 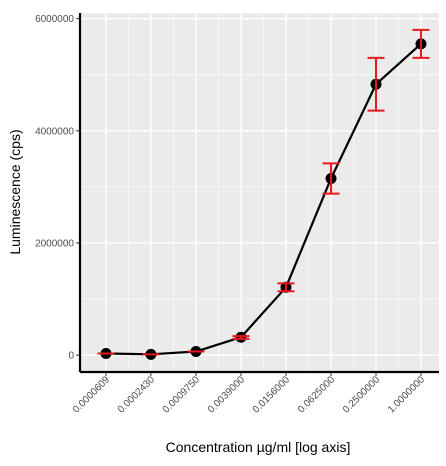 What do you see at coordinates (54, 131) in the screenshot?
I see `y-tick-label: 4000000` at bounding box center [54, 131].